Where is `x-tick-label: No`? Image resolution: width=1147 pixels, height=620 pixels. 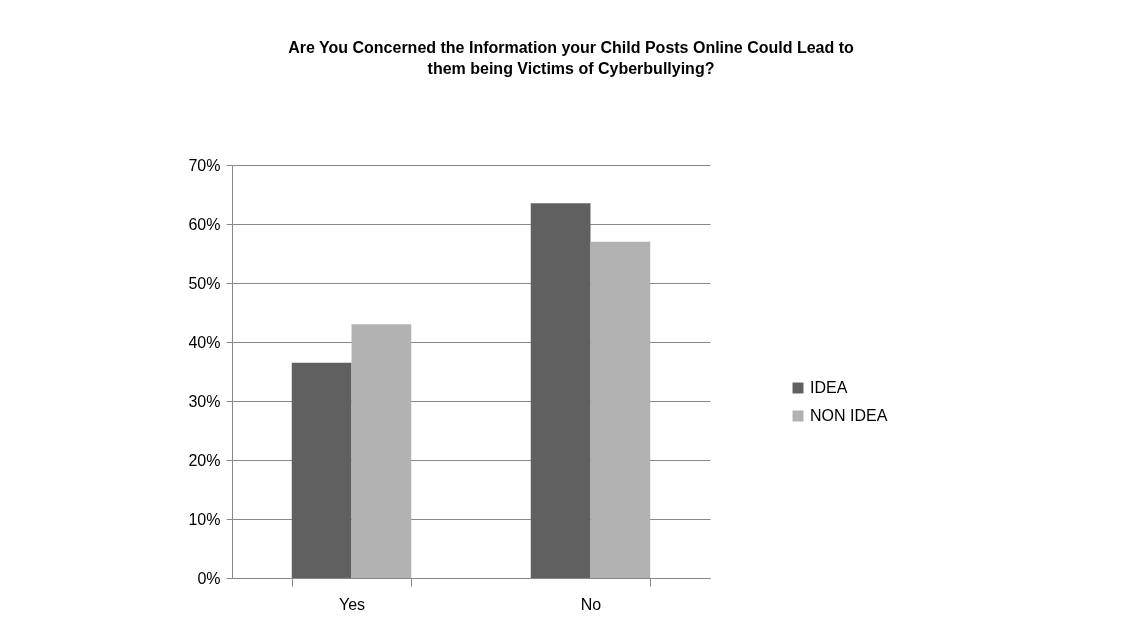
x-tick-label: No is located at coordinates (591, 604).